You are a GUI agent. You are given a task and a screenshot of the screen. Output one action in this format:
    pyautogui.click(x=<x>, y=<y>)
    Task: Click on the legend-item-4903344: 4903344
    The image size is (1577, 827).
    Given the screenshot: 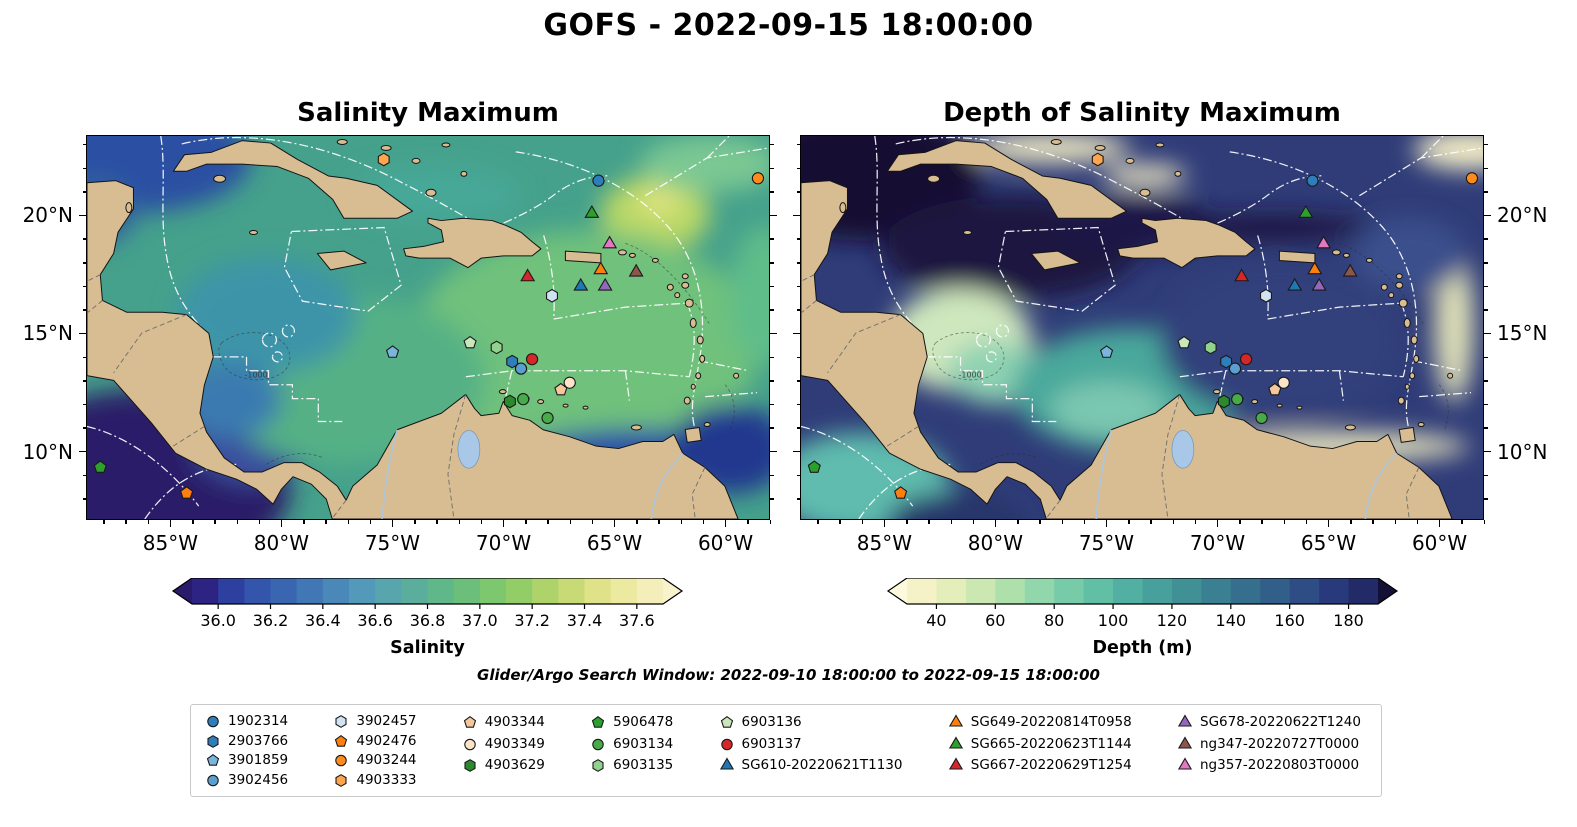 What is the action you would take?
    pyautogui.click(x=503, y=722)
    